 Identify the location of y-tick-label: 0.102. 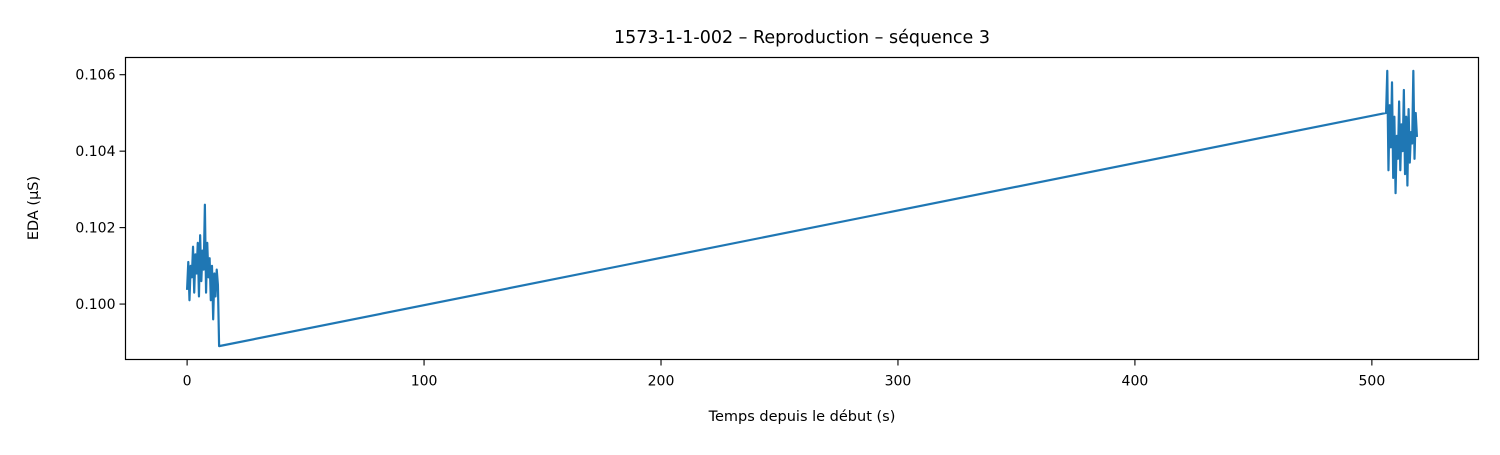
(95, 229).